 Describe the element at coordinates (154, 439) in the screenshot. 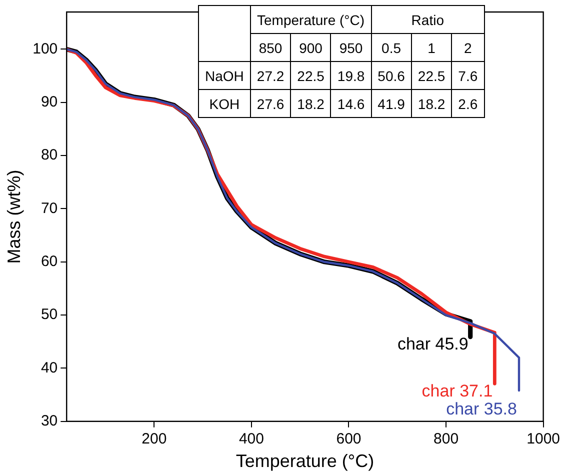

I see `x-tick-label: 200` at that location.